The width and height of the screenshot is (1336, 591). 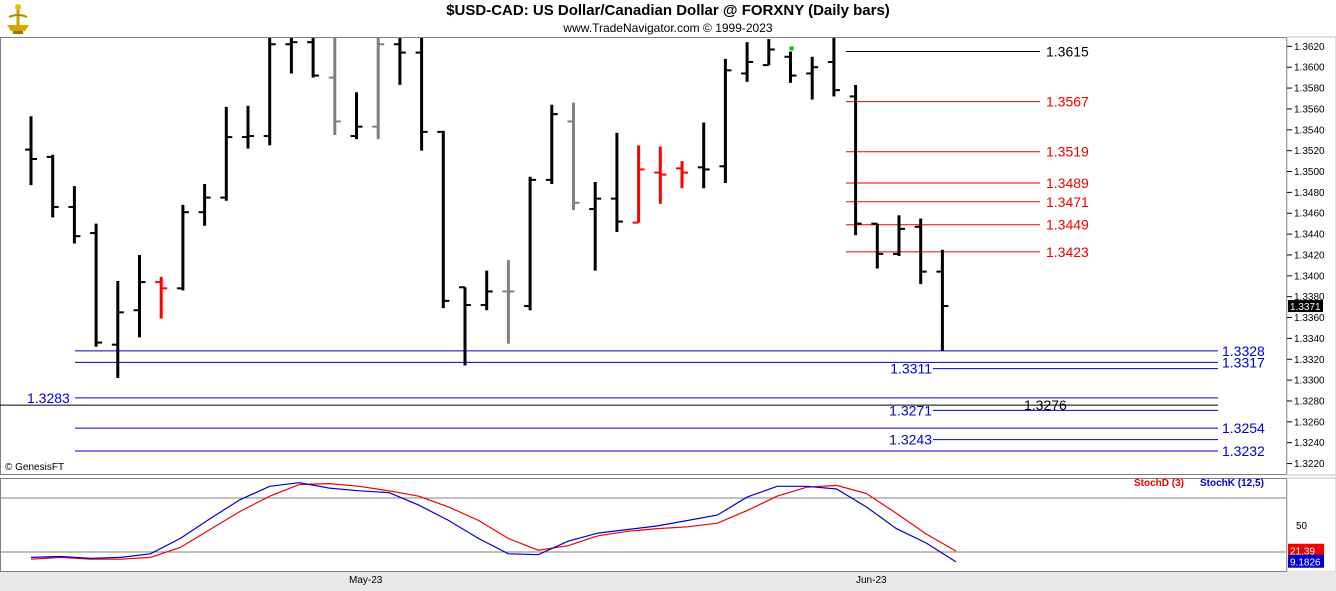 I want to click on chart-subtitle: www.TradeNavigator.com © 1999-2023, so click(x=668, y=28).